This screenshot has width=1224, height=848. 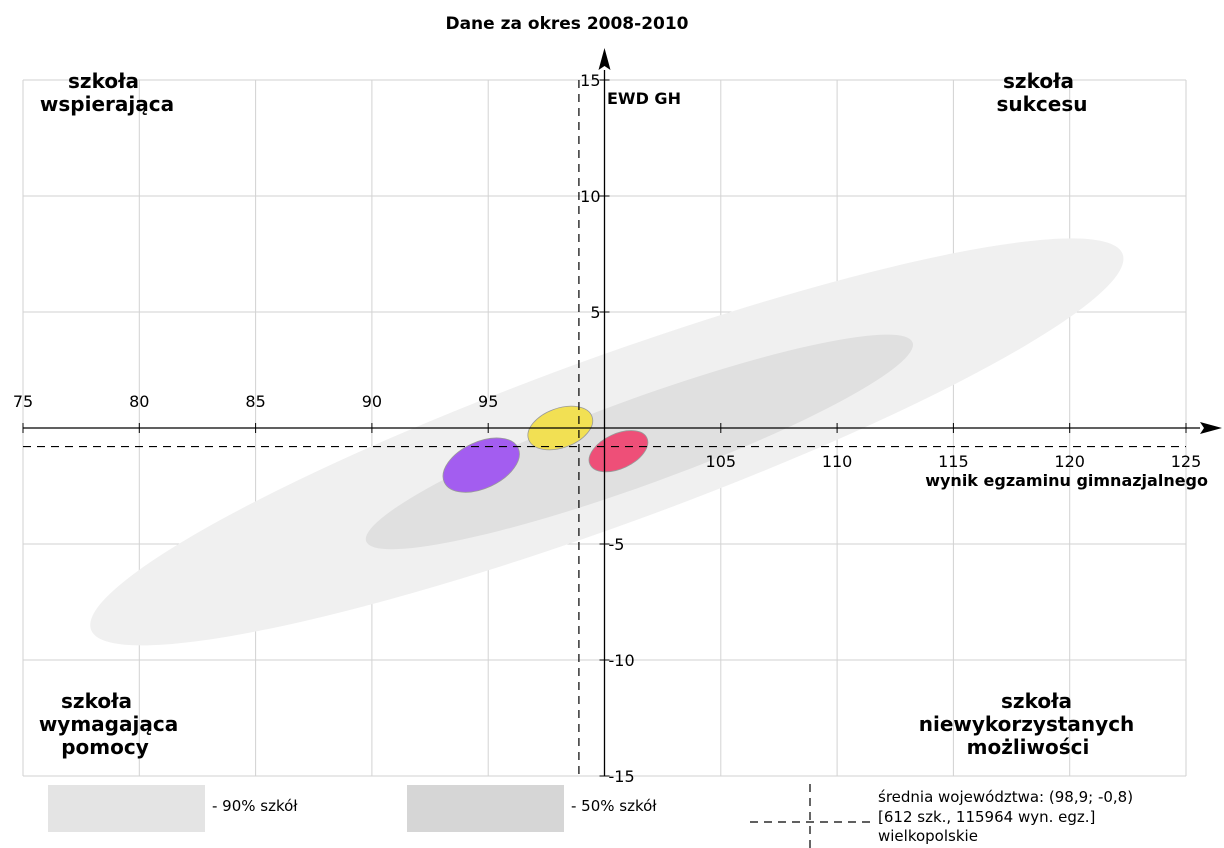 What do you see at coordinates (622, 660) in the screenshot?
I see `y-tick-label: -10` at bounding box center [622, 660].